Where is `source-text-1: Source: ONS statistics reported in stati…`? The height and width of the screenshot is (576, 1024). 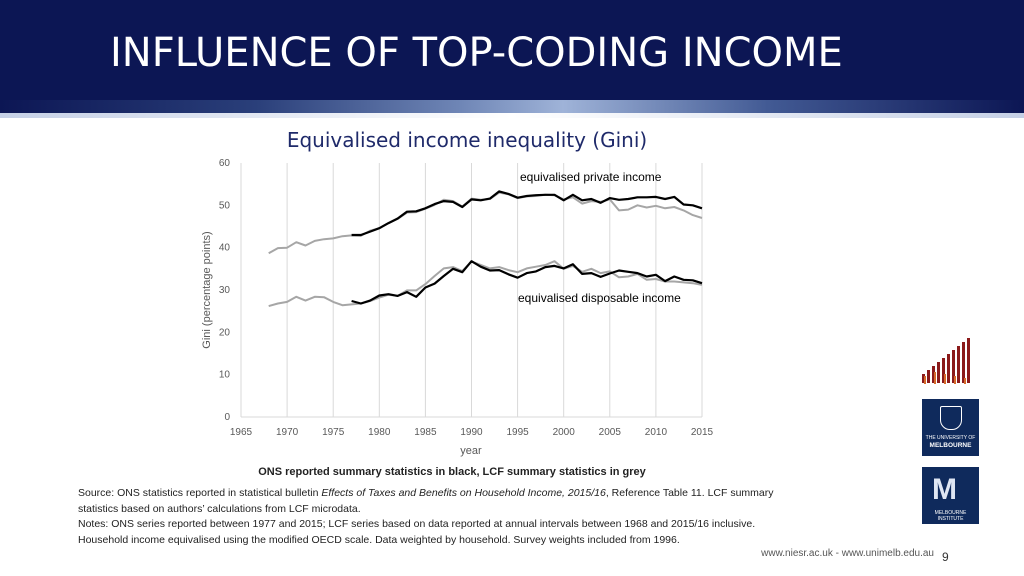
source-text-1: Source: ONS statistics reported in stati… is located at coordinates (200, 493).